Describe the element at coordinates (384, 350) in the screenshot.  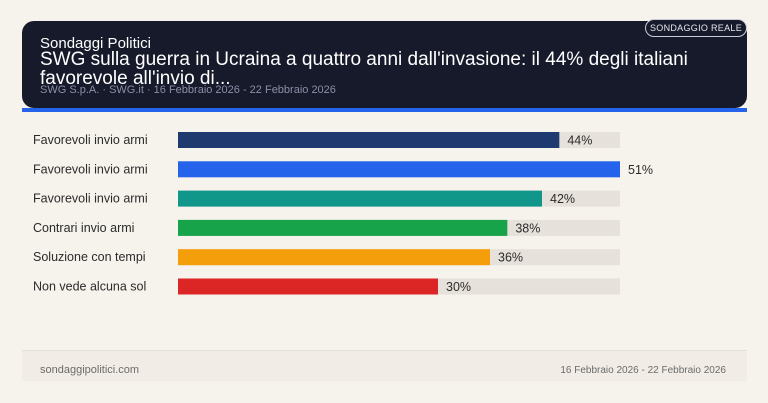
I see `footer-divider` at that location.